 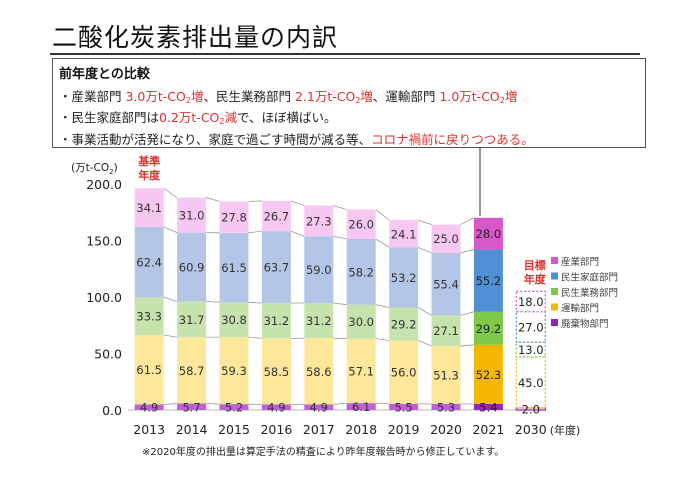 I want to click on data-label: 5.5, so click(x=403, y=407).